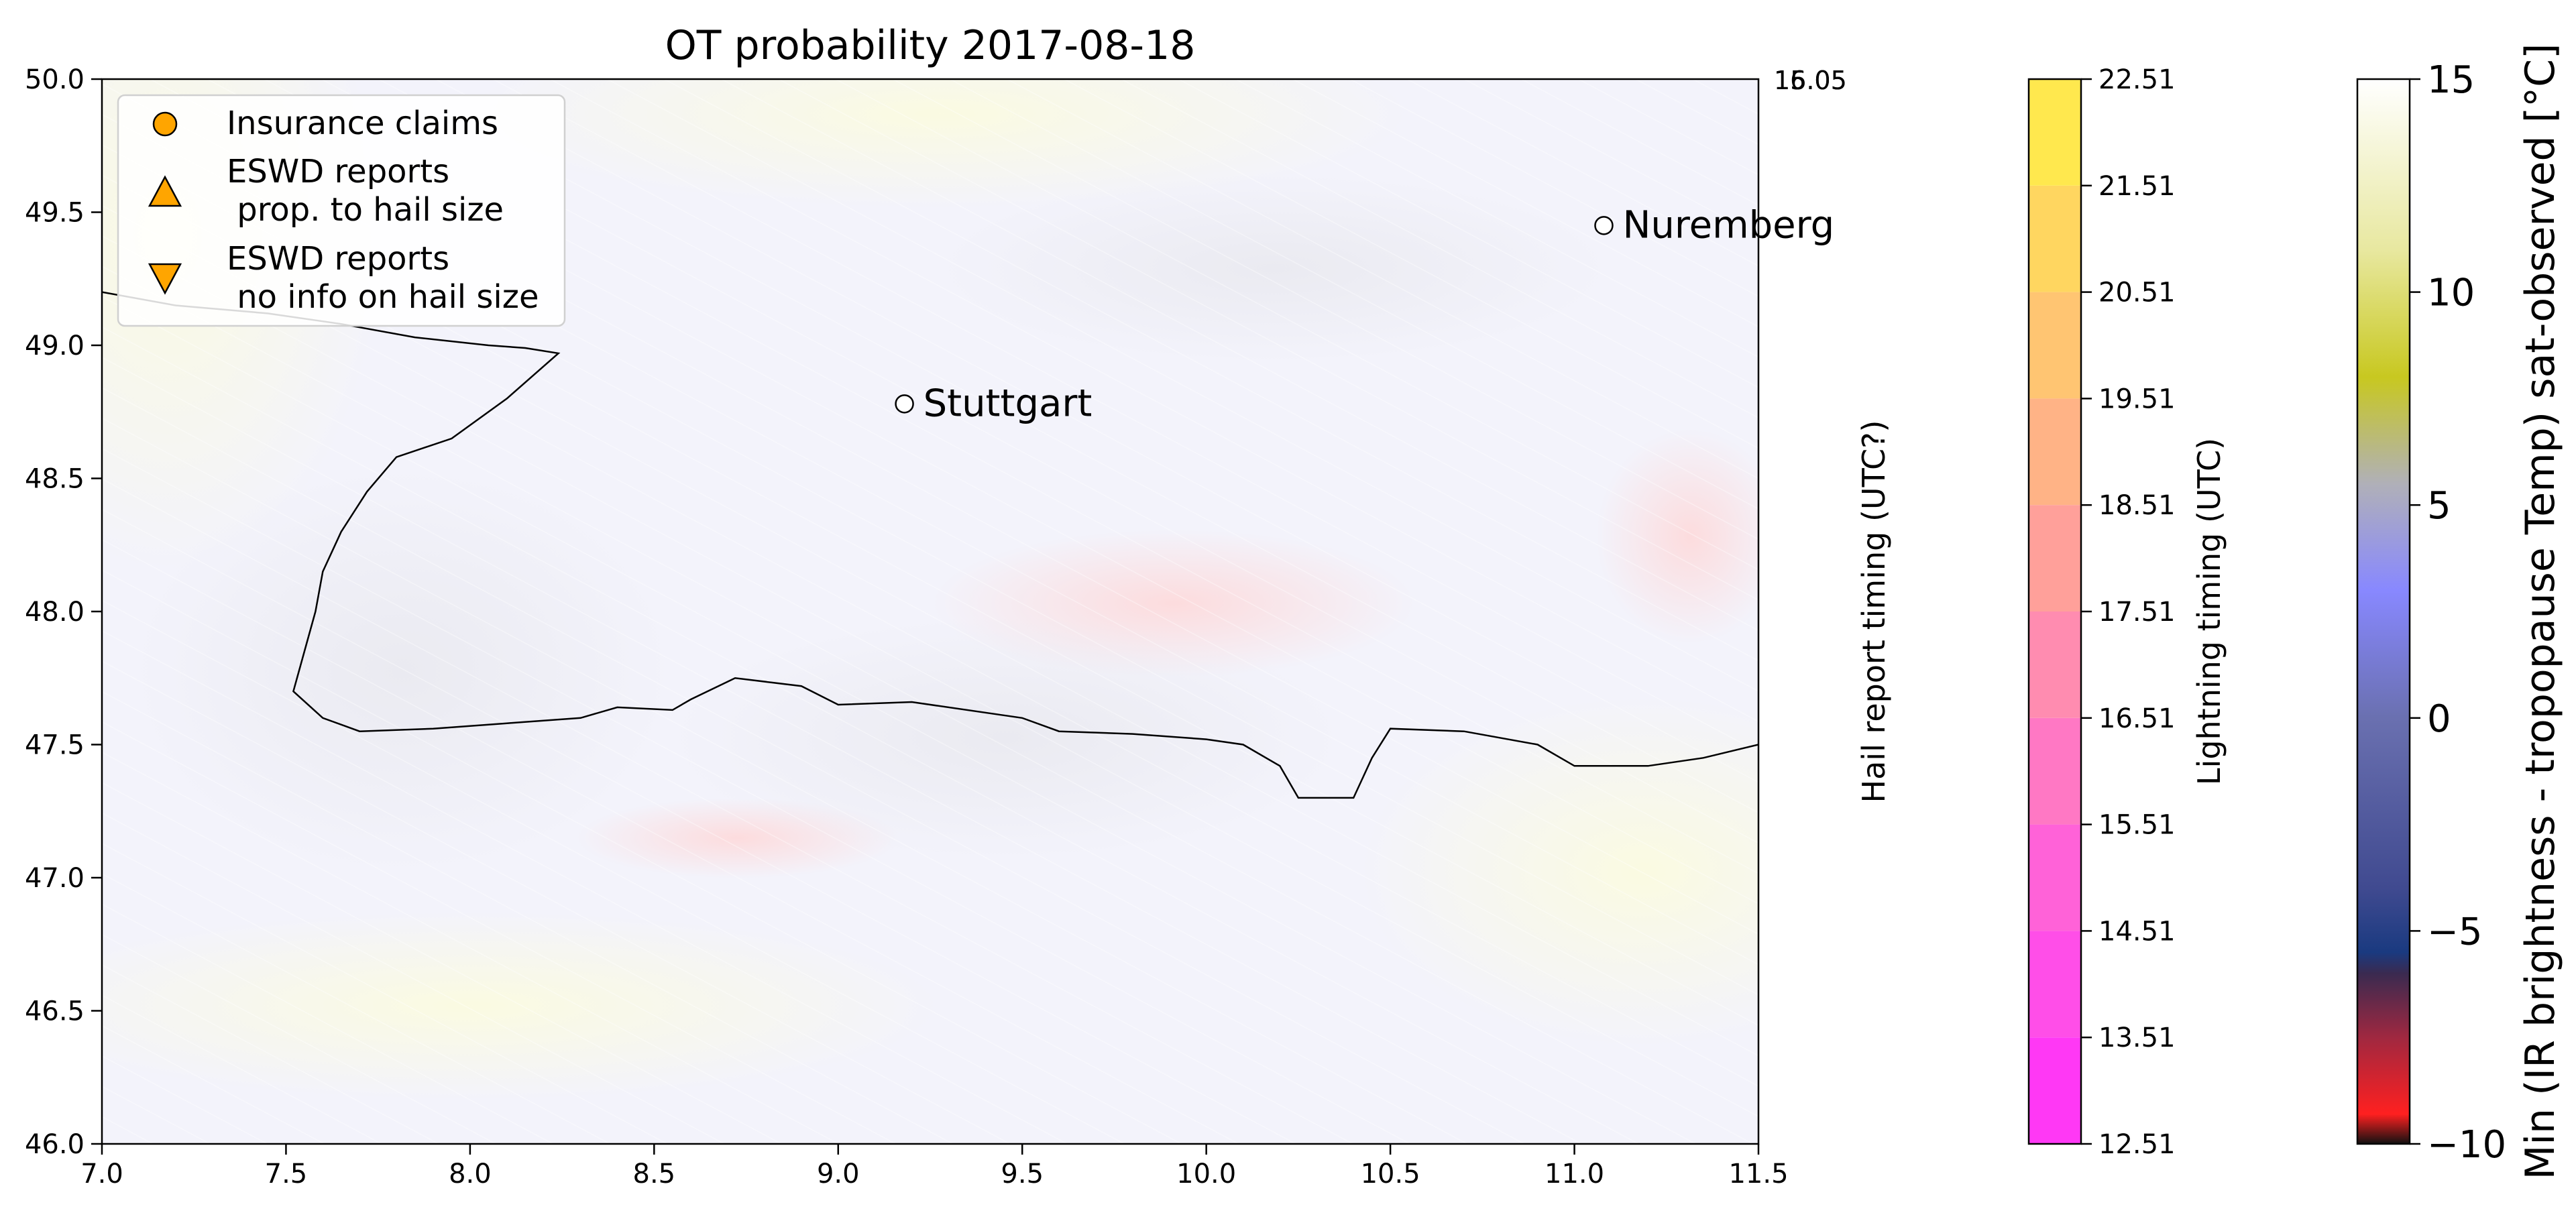 This screenshot has width=2576, height=1223. I want to click on city-marker-stuttgart, so click(904, 404).